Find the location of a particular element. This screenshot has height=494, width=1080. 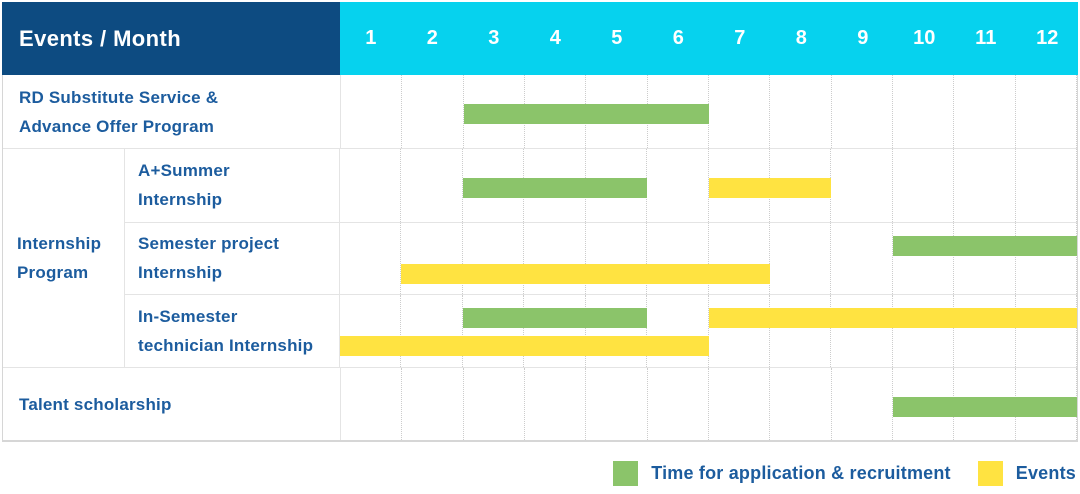

group-label-line: Internship is located at coordinates (59, 243).